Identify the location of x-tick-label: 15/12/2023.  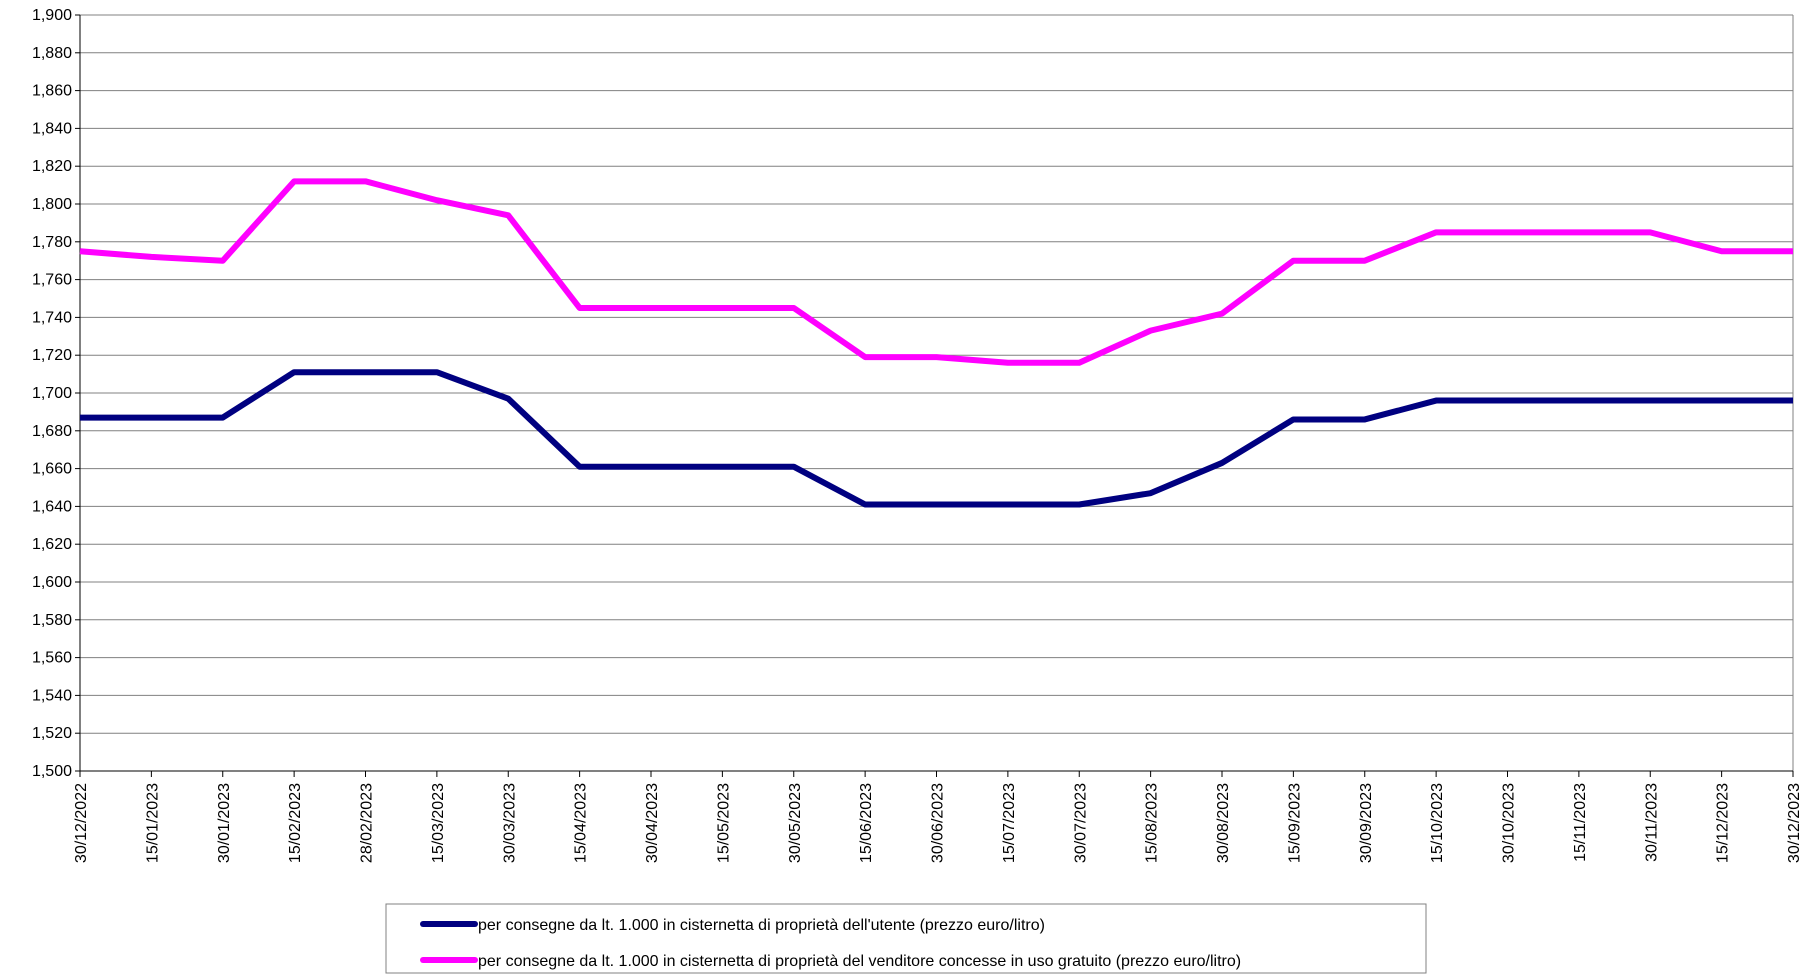
(1723, 823).